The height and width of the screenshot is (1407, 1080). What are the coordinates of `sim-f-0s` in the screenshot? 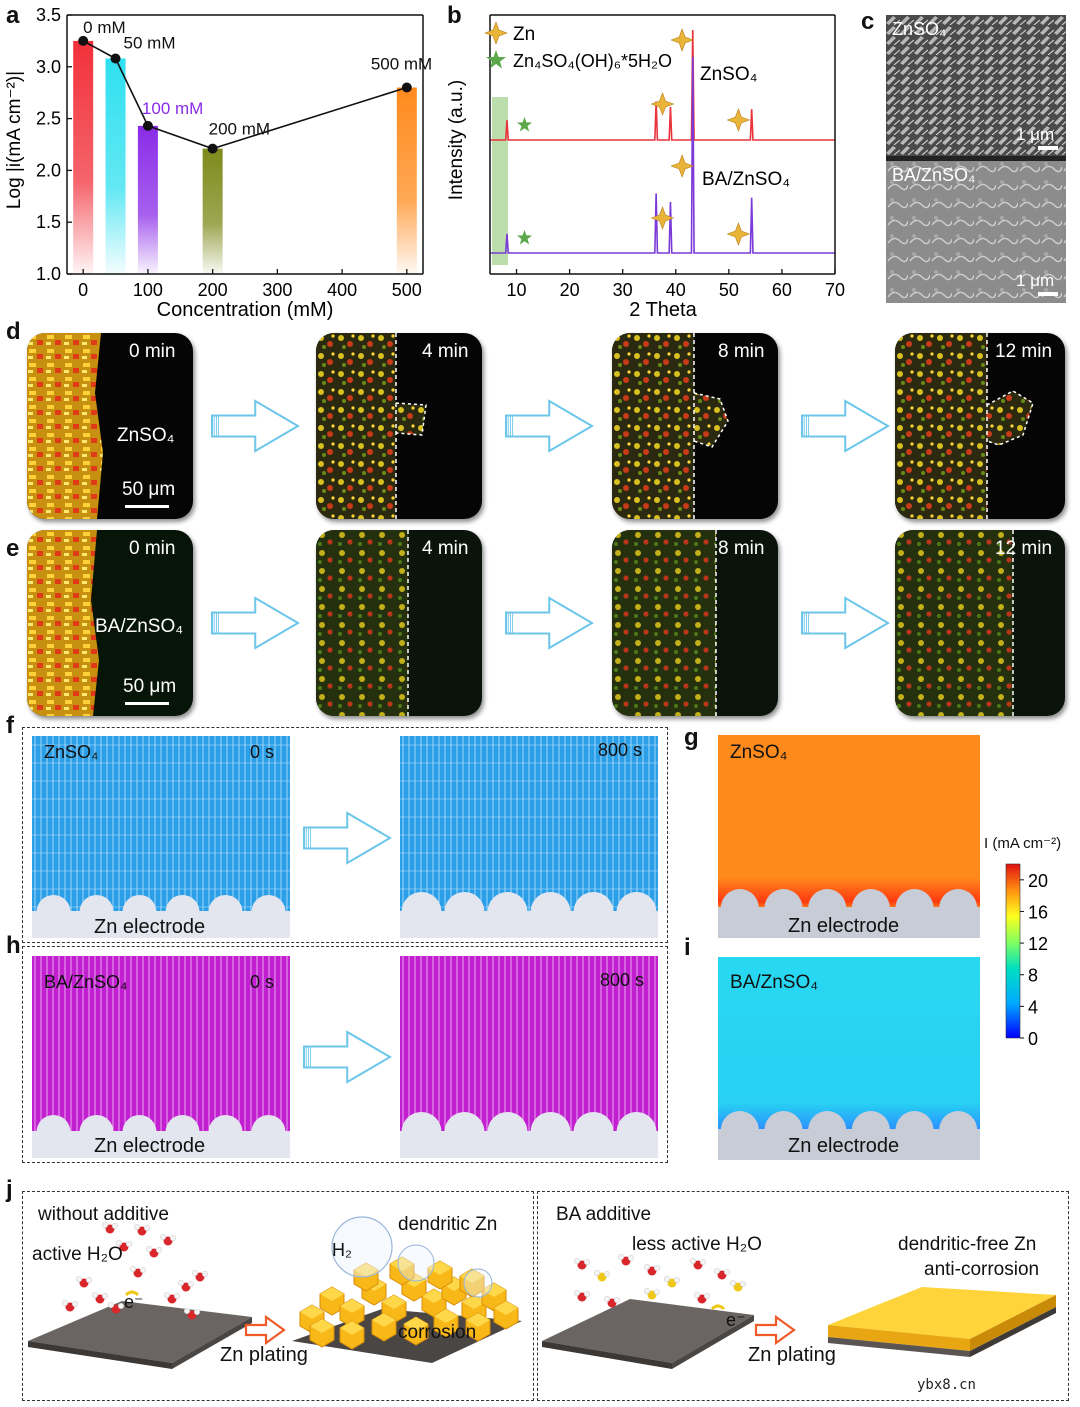 It's located at (161, 837).